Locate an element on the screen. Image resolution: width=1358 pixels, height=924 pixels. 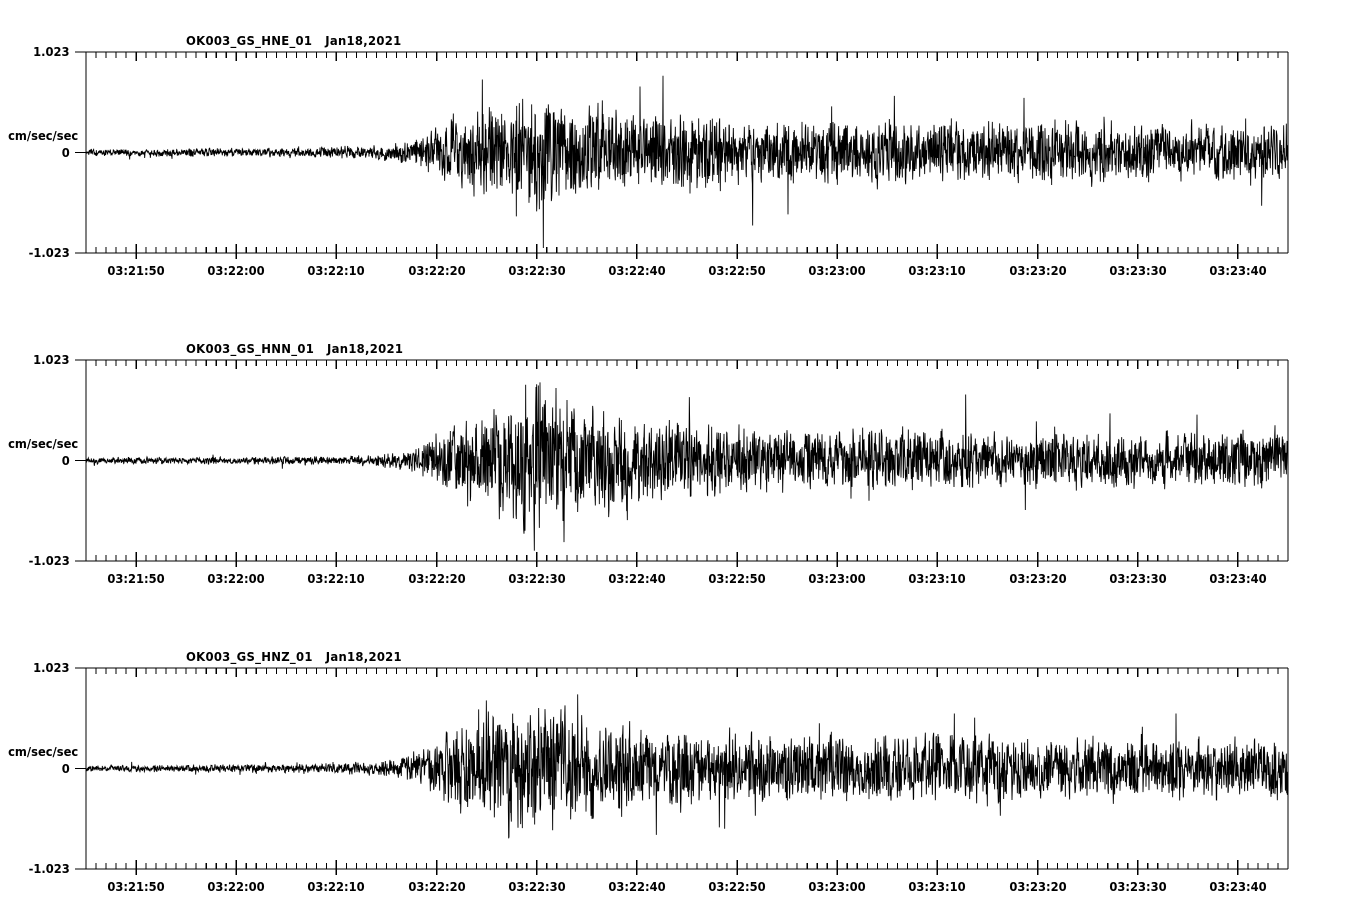
panel-title: OK003_GS_HNZ_01 Jan18,2021 is located at coordinates (294, 656).